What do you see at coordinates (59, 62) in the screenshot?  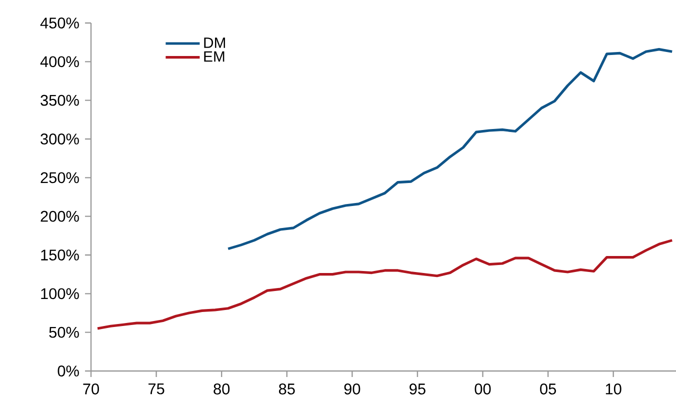 I see `y-tick-label: 400%` at bounding box center [59, 62].